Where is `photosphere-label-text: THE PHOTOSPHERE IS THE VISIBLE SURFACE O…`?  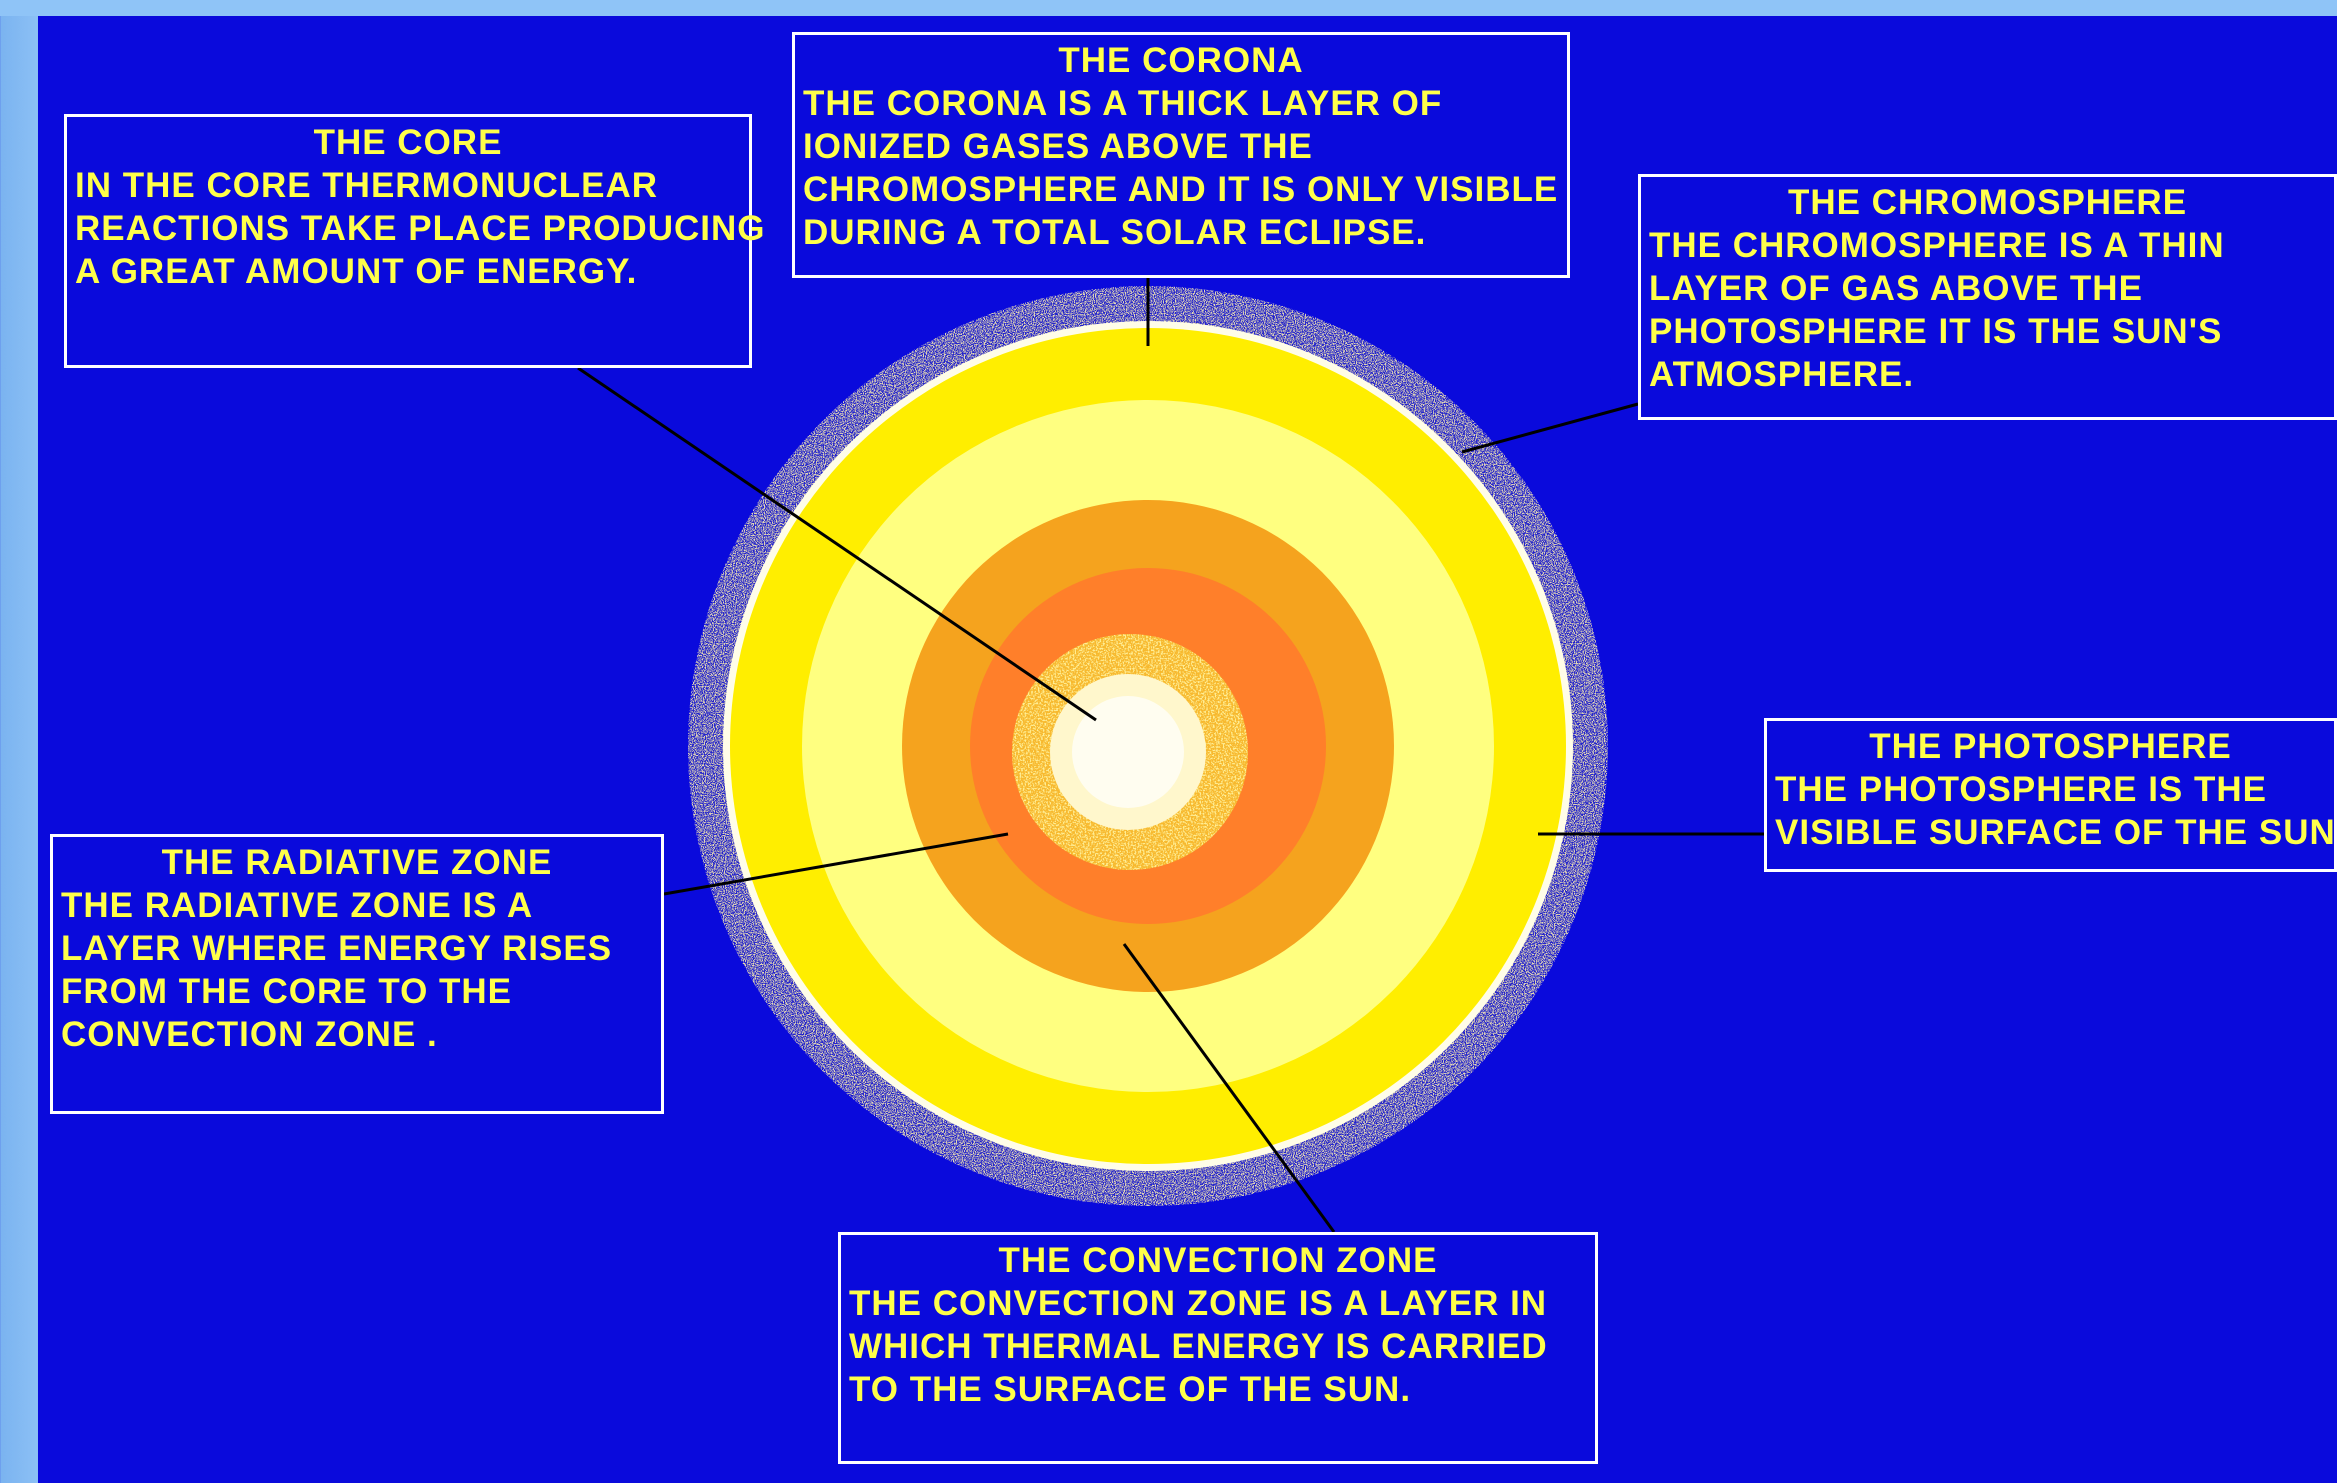 photosphere-label-text: THE PHOTOSPHERE IS THE VISIBLE SURFACE O… is located at coordinates (2056, 811).